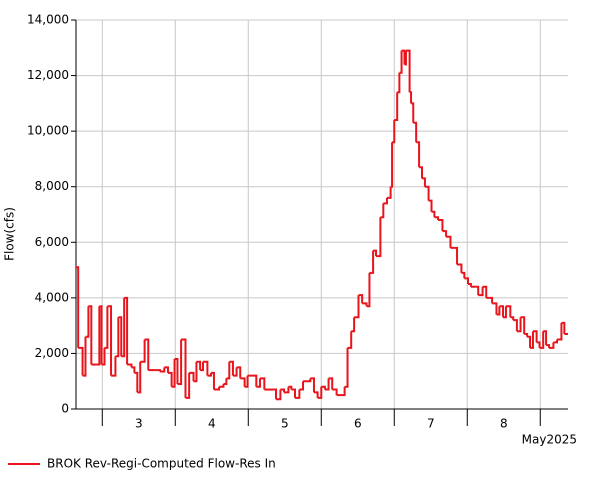 This screenshot has height=480, width=601. I want to click on x-day-label: 3, so click(139, 424).